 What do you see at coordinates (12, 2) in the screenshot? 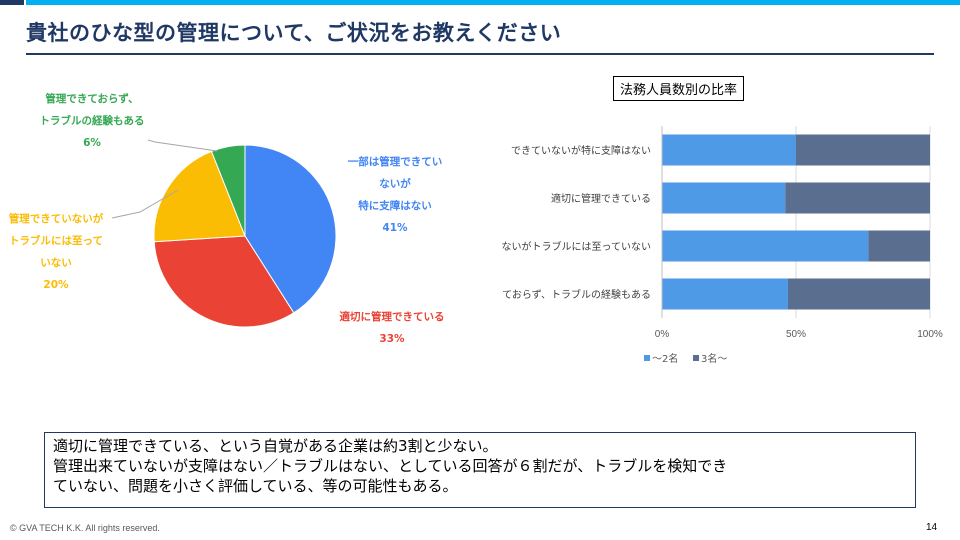
I see `top-accent-bar-dark` at bounding box center [12, 2].